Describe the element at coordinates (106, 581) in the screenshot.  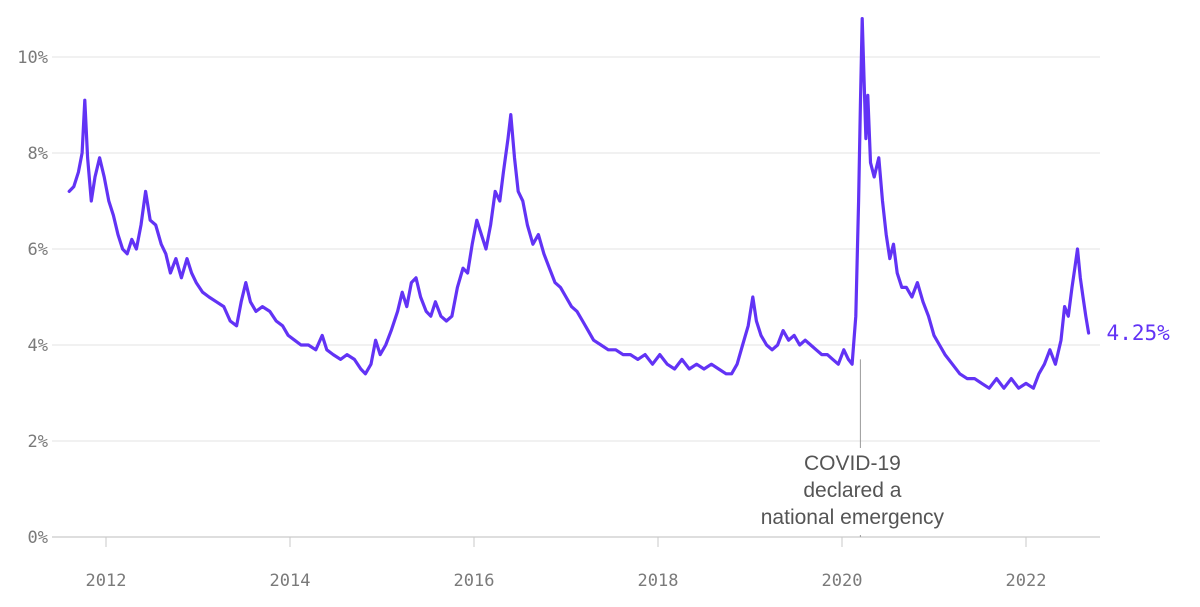
I see `x-tick-label: 2012` at that location.